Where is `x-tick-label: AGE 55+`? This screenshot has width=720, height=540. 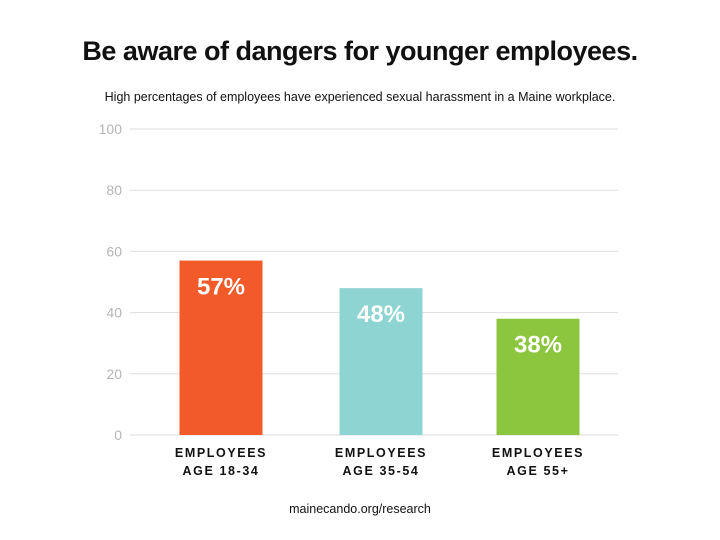 x-tick-label: AGE 55+ is located at coordinates (538, 471).